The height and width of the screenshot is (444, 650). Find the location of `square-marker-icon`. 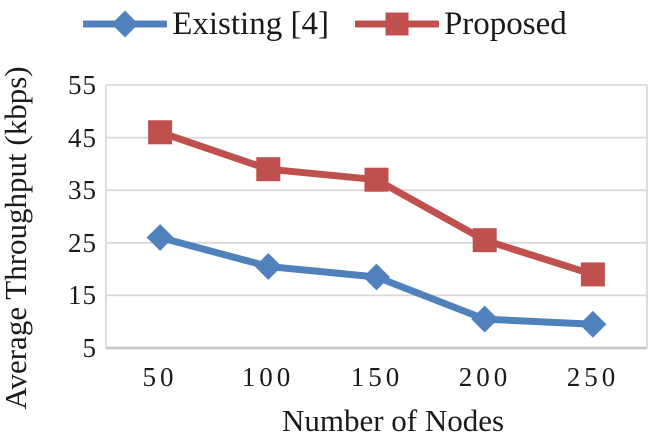

square-marker-icon is located at coordinates (396, 24).